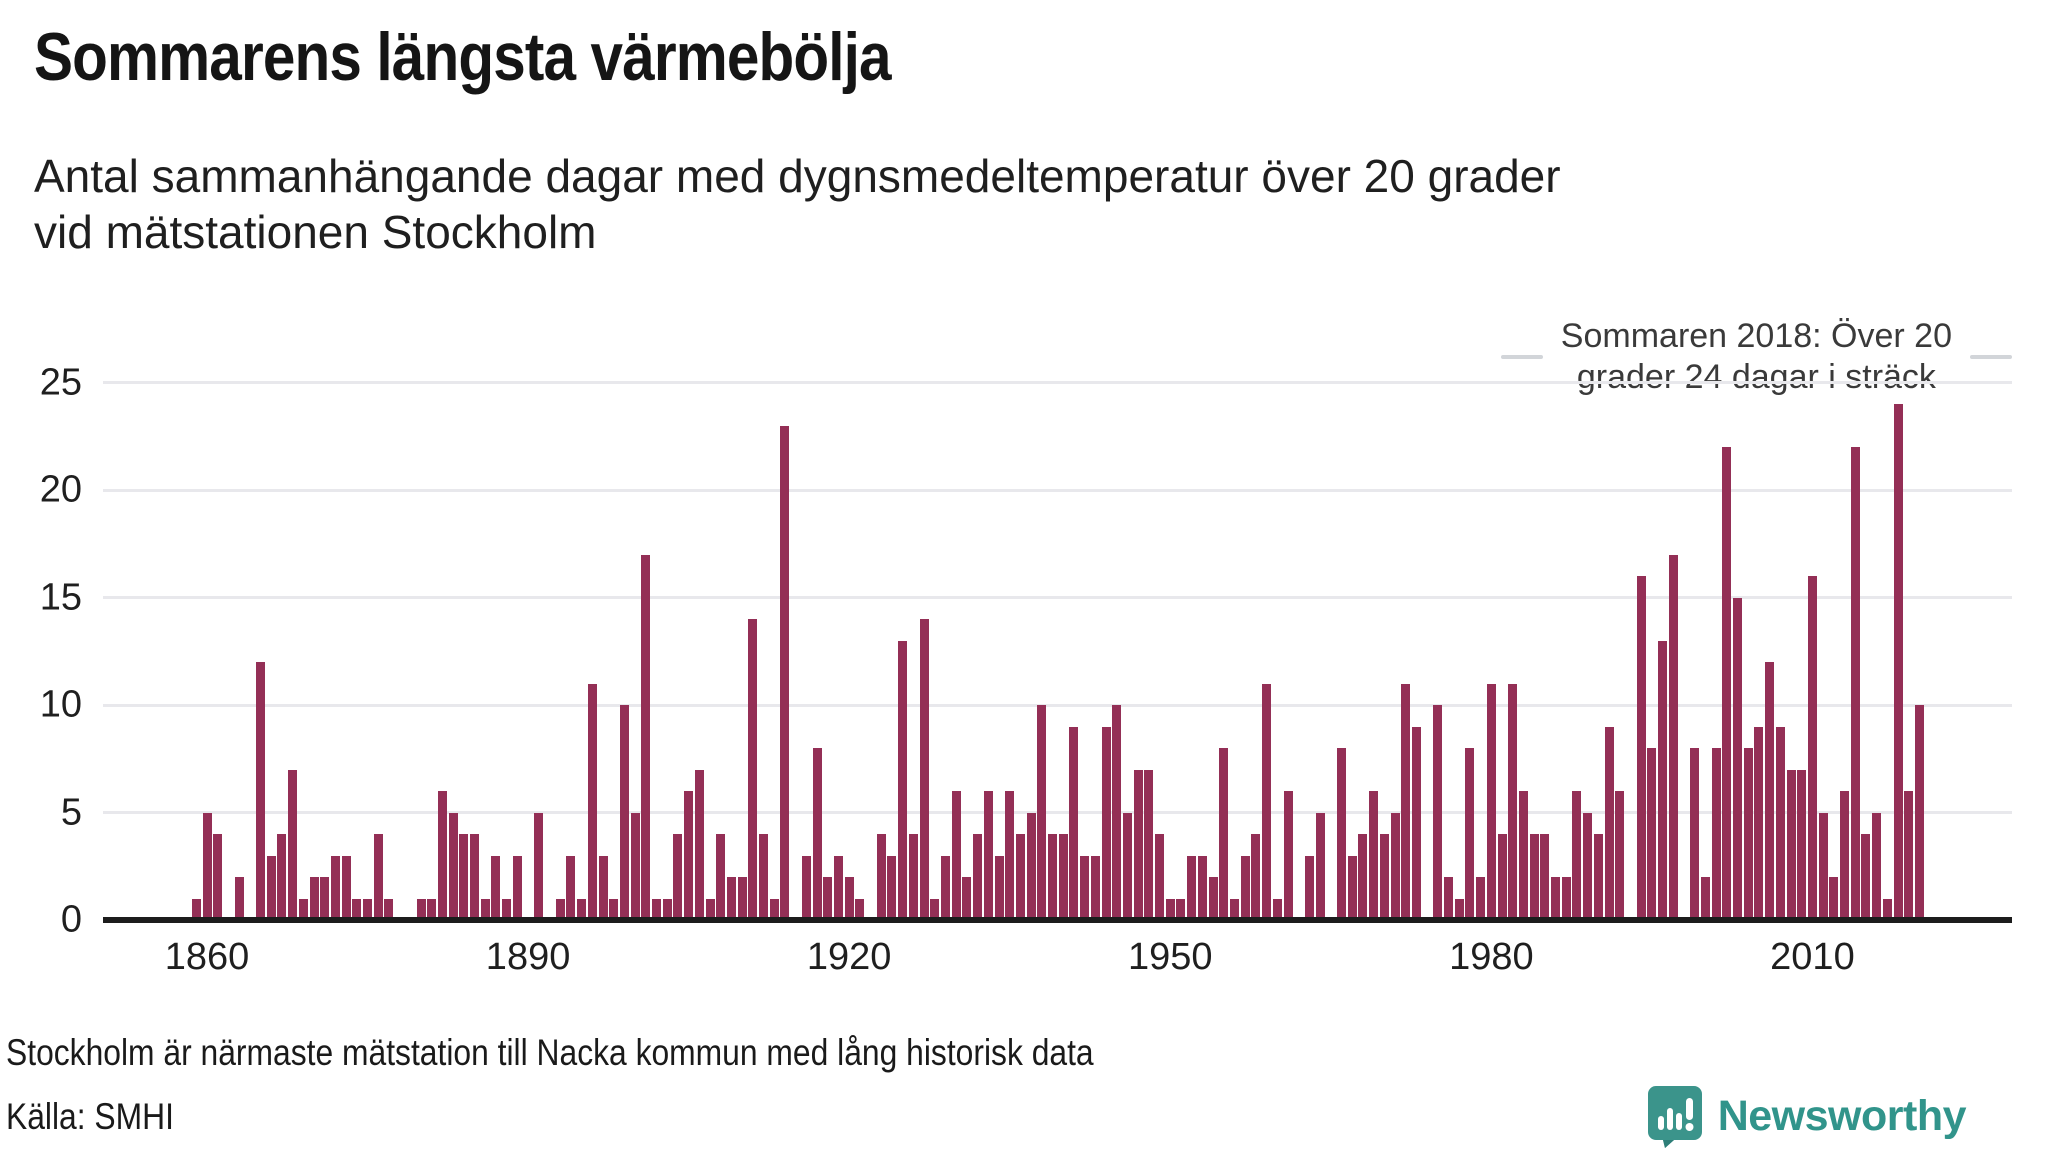 The height and width of the screenshot is (1152, 2048). I want to click on bar-2015, so click(1866, 878).